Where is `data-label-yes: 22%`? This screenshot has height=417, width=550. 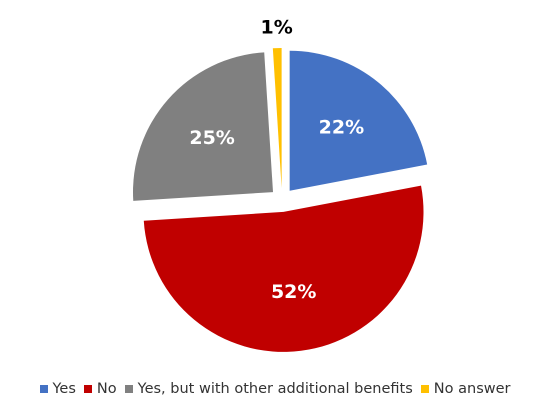 data-label-yes: 22% is located at coordinates (341, 128).